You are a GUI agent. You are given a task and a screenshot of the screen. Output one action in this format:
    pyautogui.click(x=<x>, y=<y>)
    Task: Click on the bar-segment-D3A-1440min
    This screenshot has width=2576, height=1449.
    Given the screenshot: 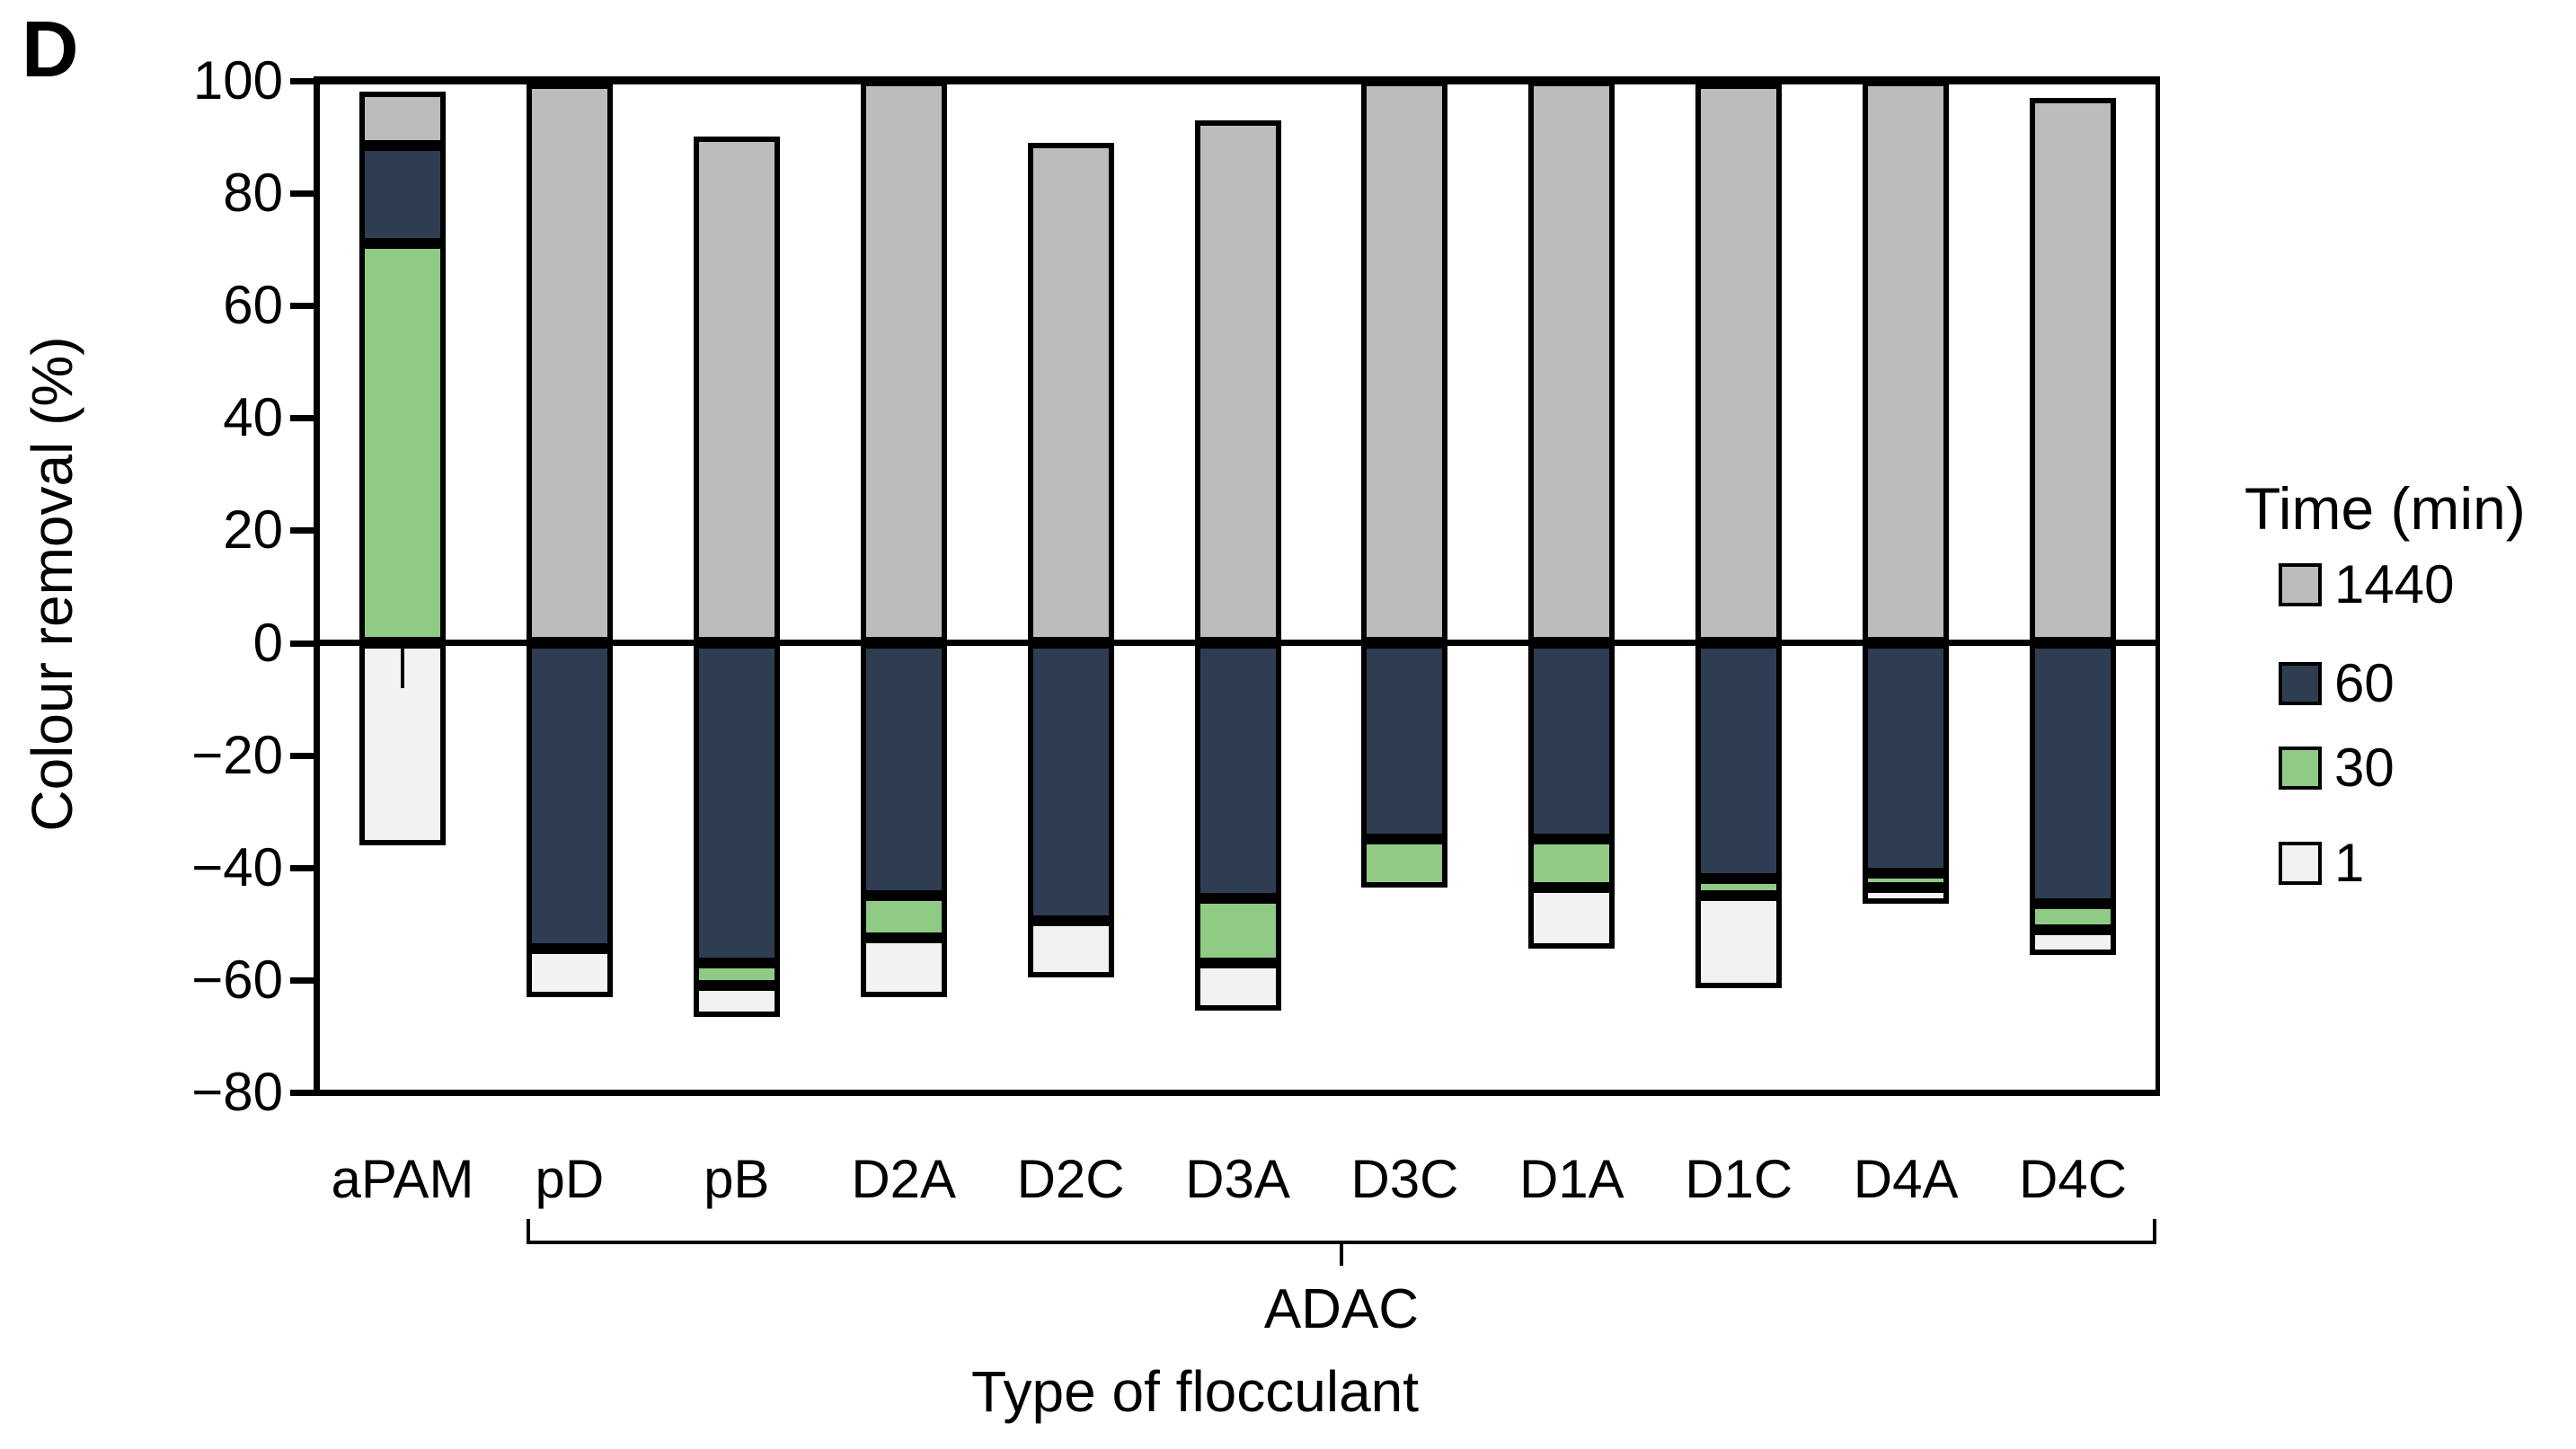 What is the action you would take?
    pyautogui.click(x=1238, y=381)
    